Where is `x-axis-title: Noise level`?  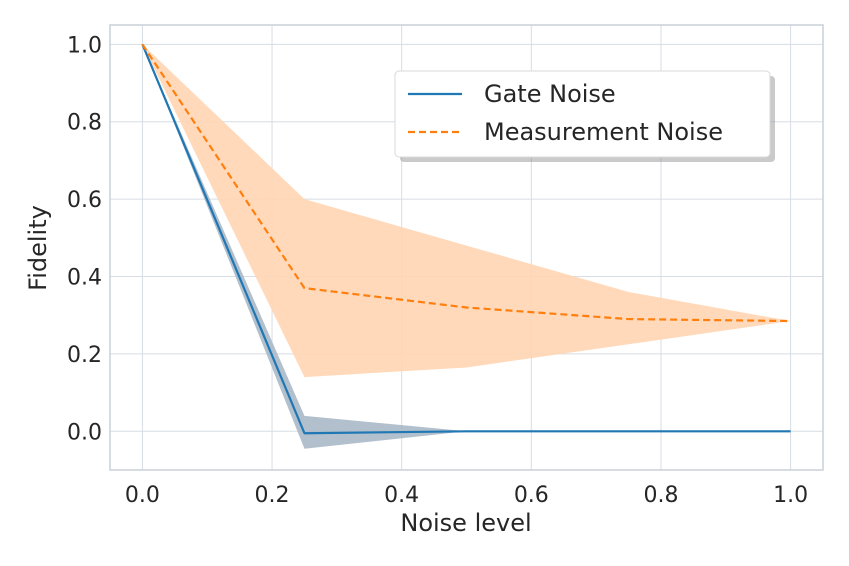
x-axis-title: Noise level is located at coordinates (465, 523).